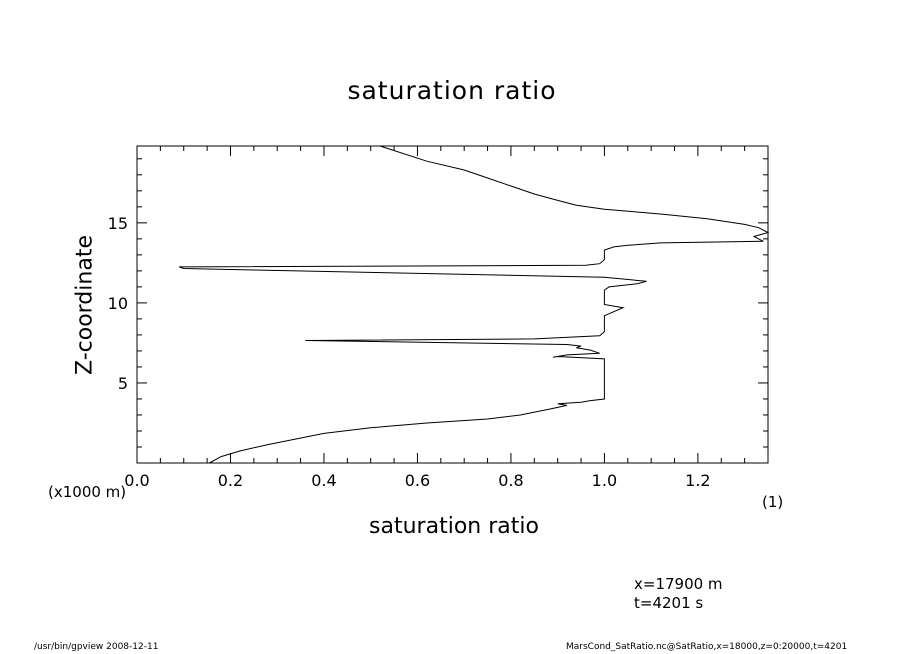 Image resolution: width=904 pixels, height=654 pixels. What do you see at coordinates (136, 480) in the screenshot?
I see `x-tick-label: 0.0` at bounding box center [136, 480].